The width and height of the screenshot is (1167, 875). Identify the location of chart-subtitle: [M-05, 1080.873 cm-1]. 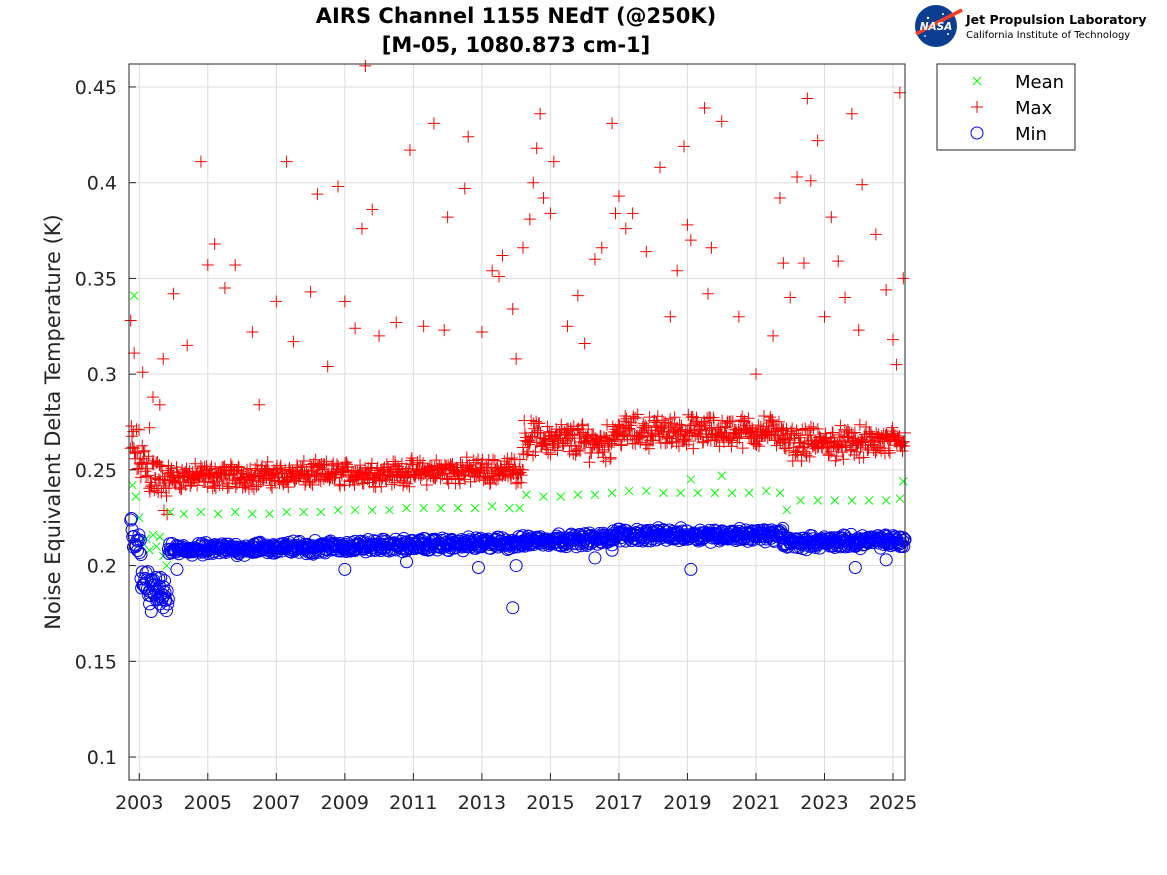
(516, 45).